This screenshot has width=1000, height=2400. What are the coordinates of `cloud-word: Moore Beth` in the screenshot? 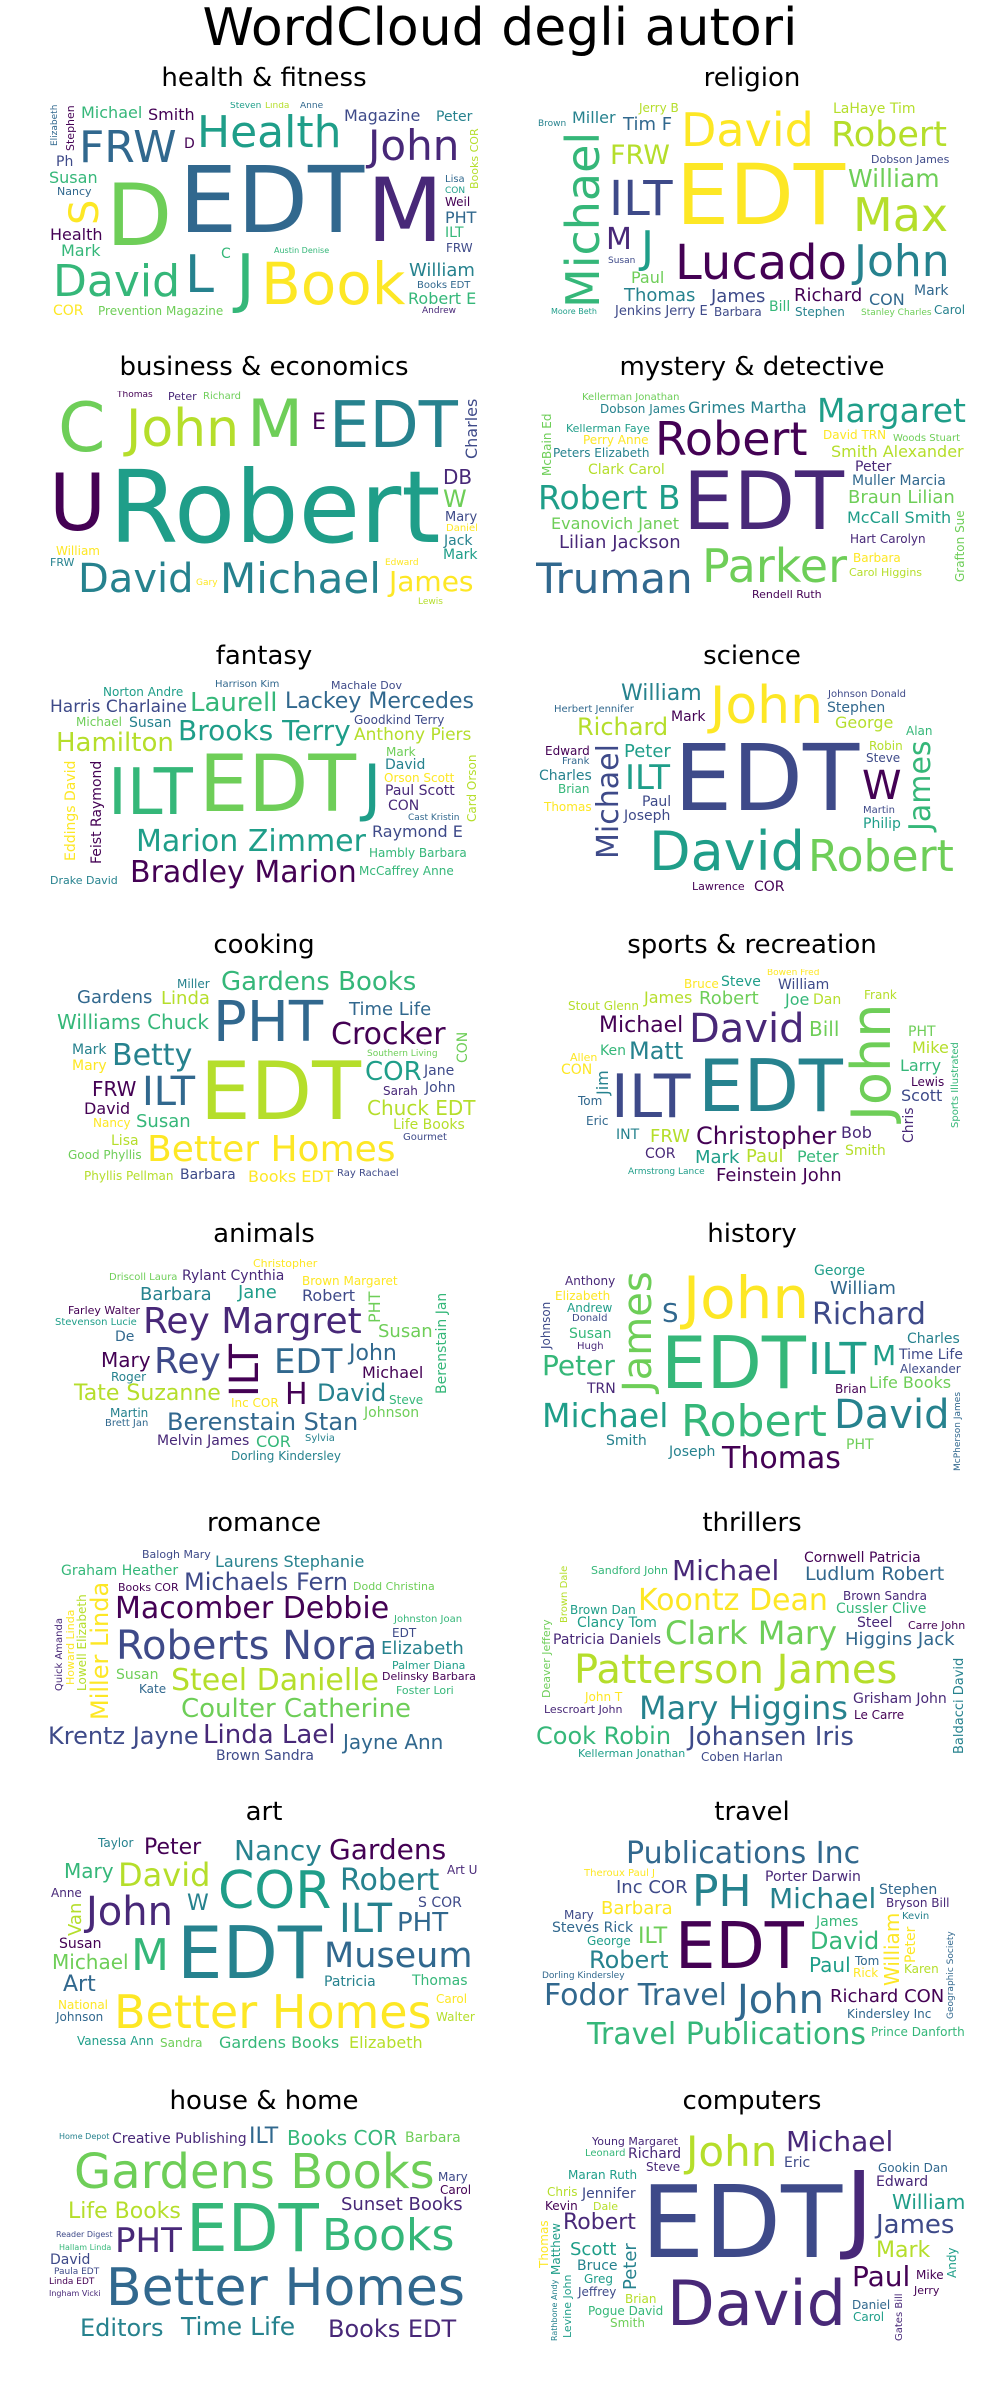 It's located at (574, 311).